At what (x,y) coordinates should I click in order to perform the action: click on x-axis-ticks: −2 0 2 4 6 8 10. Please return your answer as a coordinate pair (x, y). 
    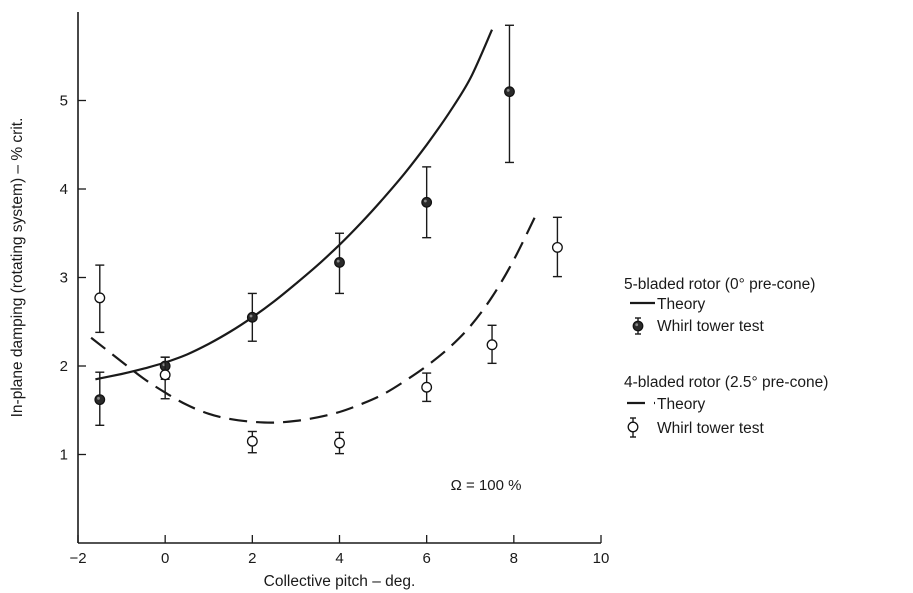
    Looking at the image, I should click on (339, 551).